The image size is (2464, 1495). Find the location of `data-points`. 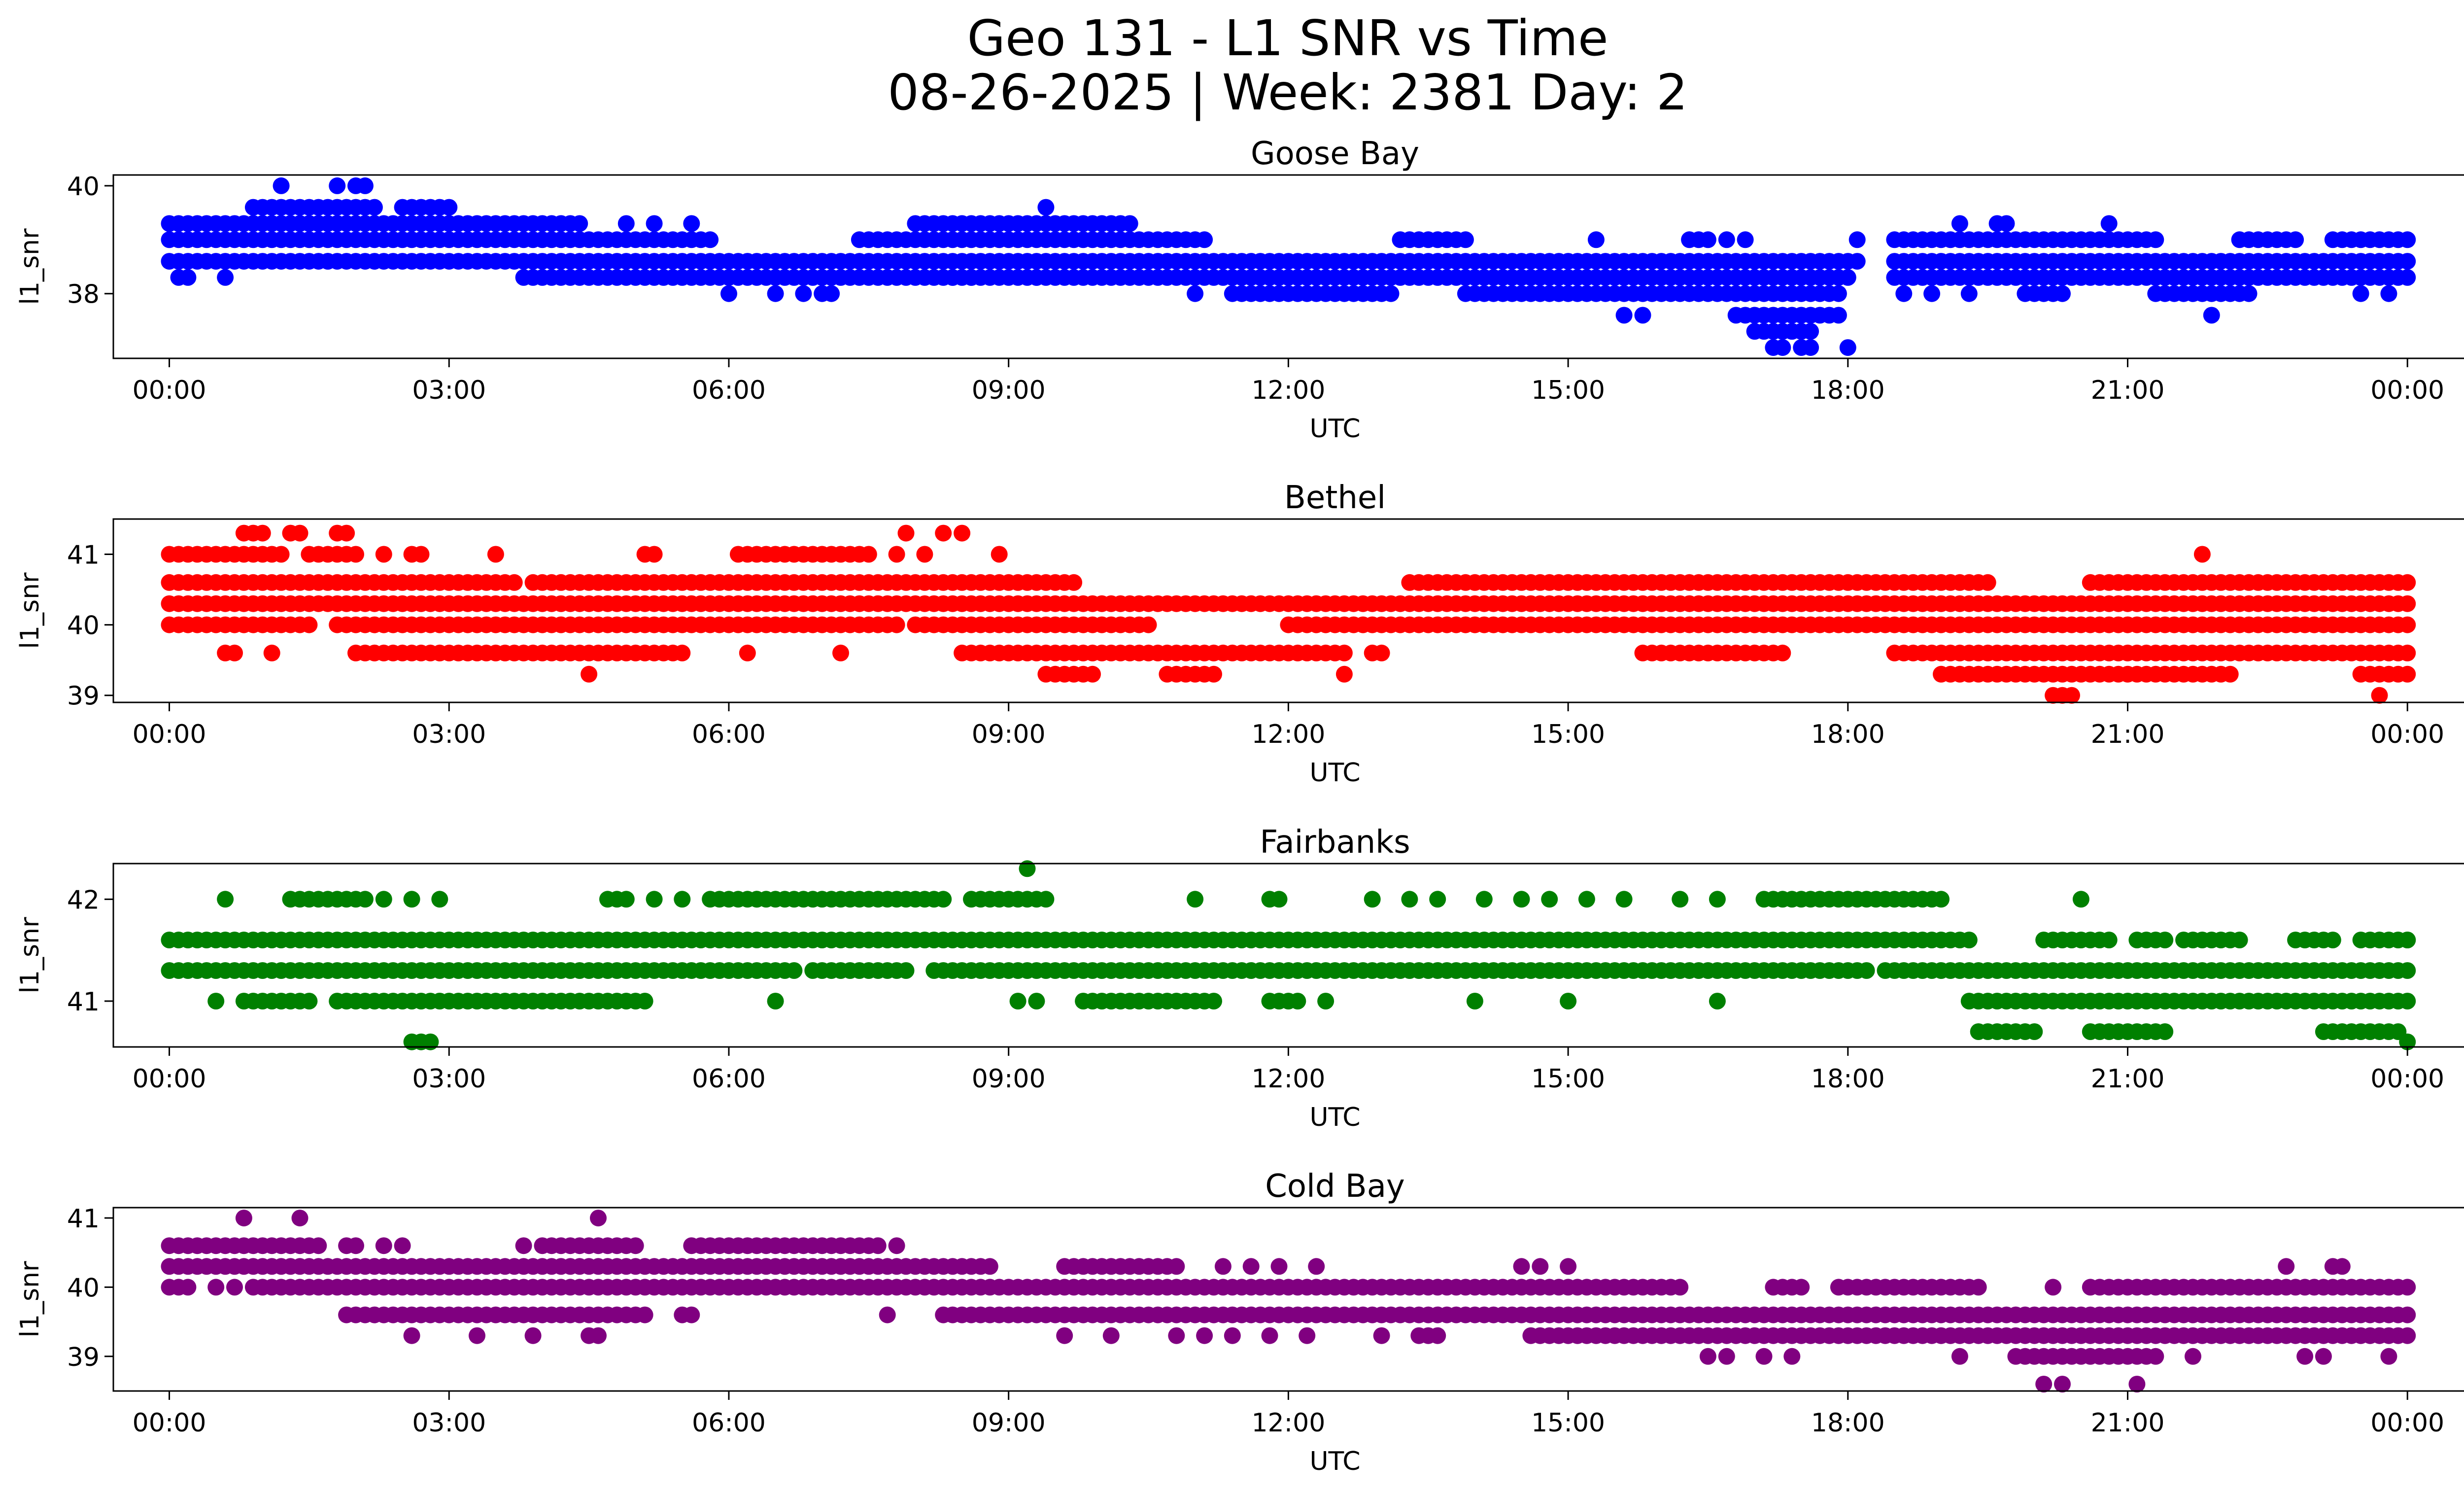

data-points is located at coordinates (1288, 266).